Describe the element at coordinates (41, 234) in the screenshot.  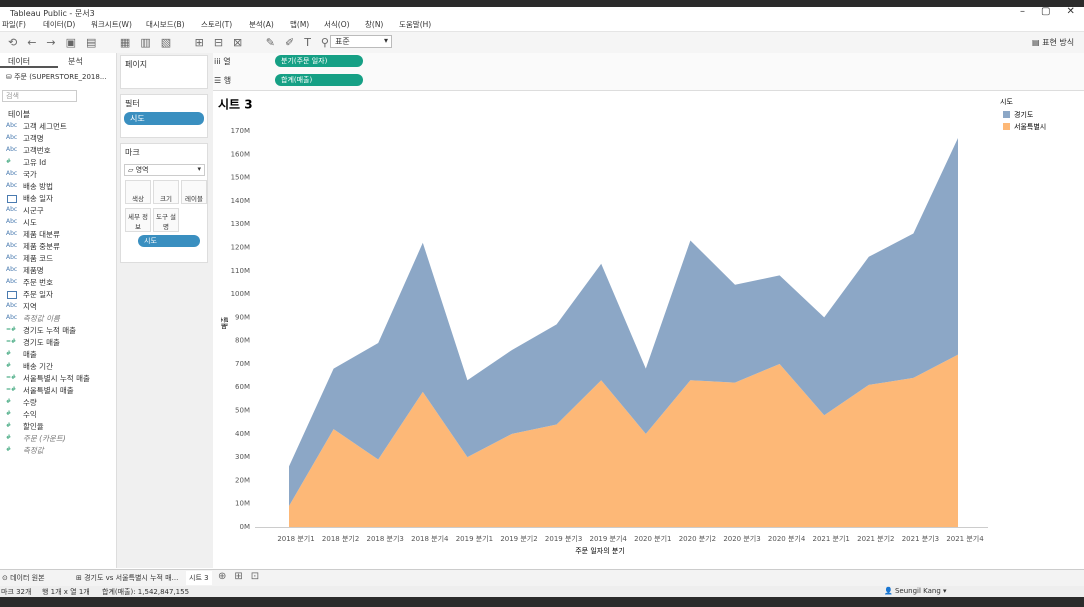
I see `field-name: 제품 대분류` at that location.